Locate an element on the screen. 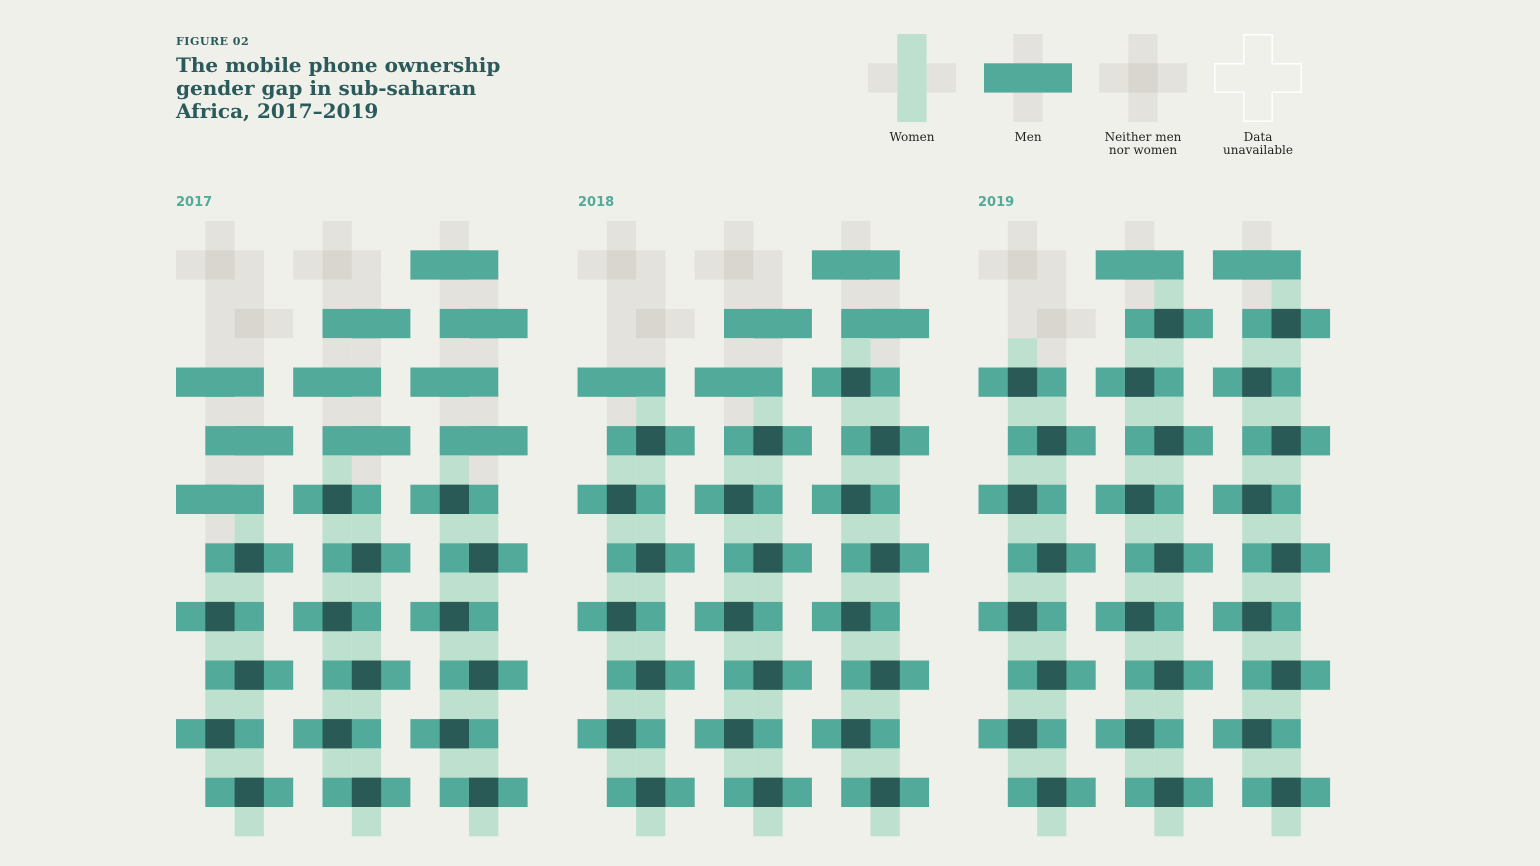 The image size is (1540, 866). legend-label-neither: Neither men nor women is located at coordinates (1143, 143).